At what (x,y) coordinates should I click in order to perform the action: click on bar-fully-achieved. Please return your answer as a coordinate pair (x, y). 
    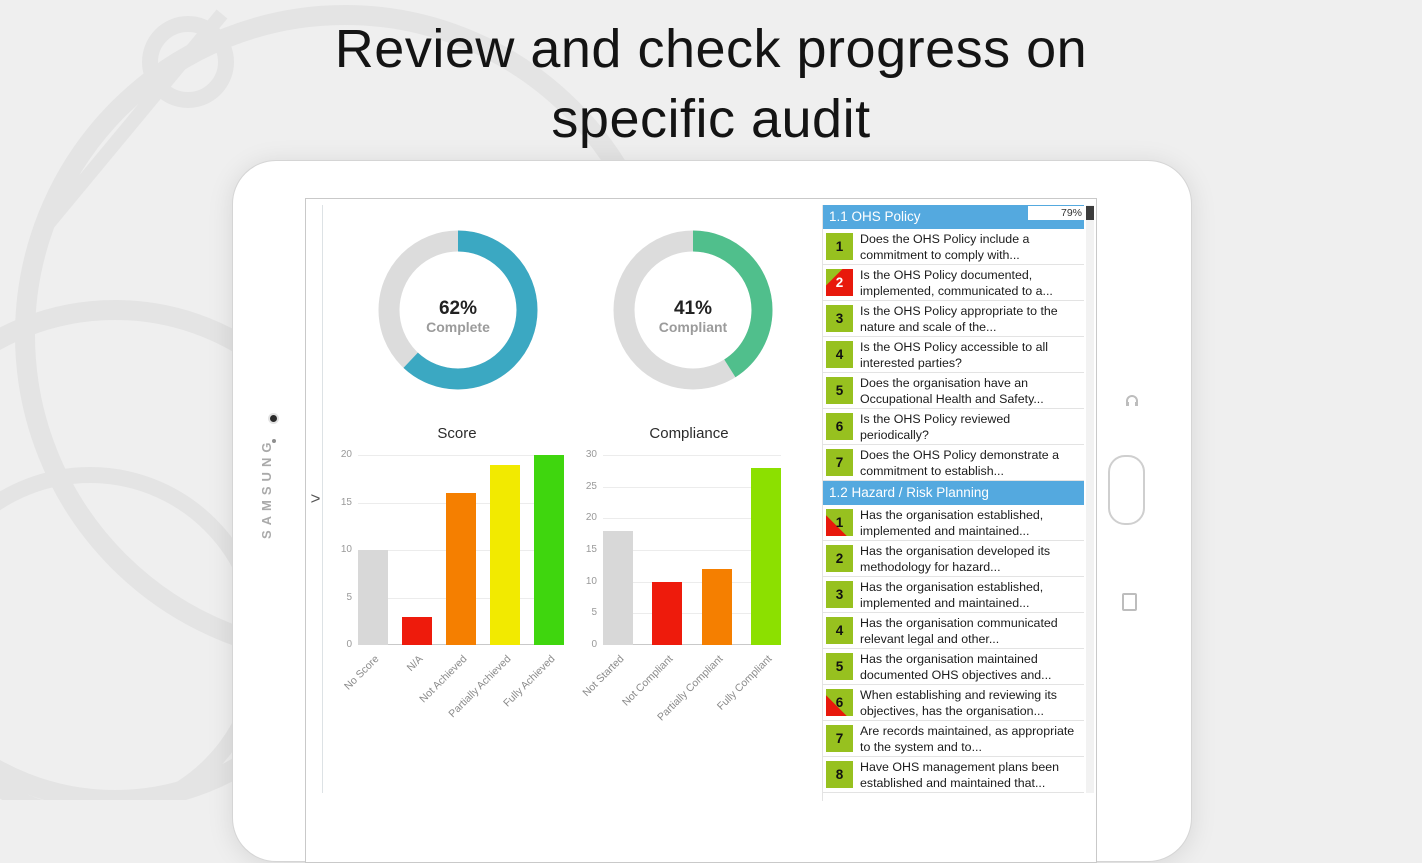
    Looking at the image, I should click on (549, 550).